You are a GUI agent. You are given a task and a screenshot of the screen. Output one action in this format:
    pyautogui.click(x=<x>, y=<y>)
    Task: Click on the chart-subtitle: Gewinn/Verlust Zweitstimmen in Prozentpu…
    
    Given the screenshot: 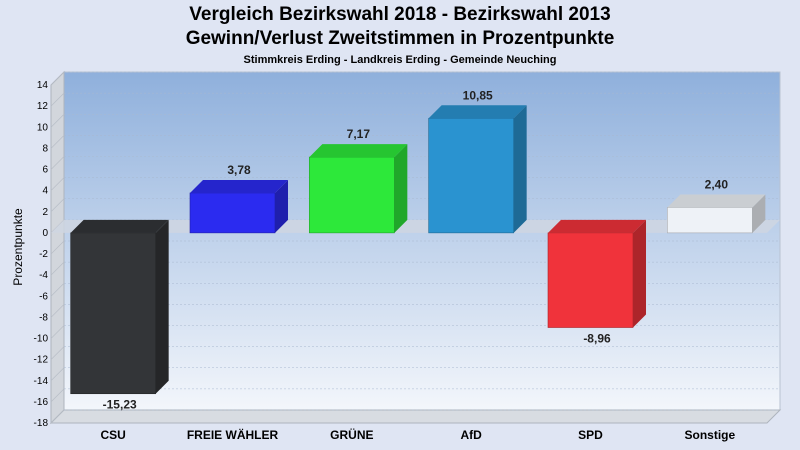 What is the action you would take?
    pyautogui.click(x=400, y=38)
    